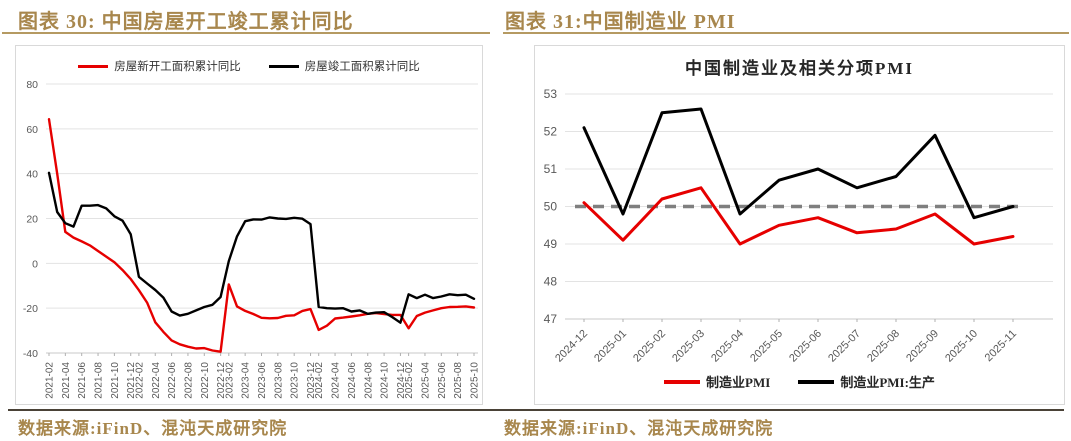  I want to click on svg-text: 2021-10, so click(115, 380).